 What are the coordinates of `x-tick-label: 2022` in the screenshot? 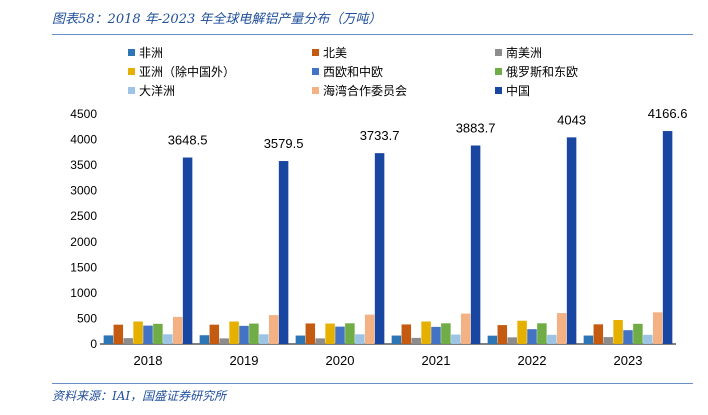 It's located at (532, 360).